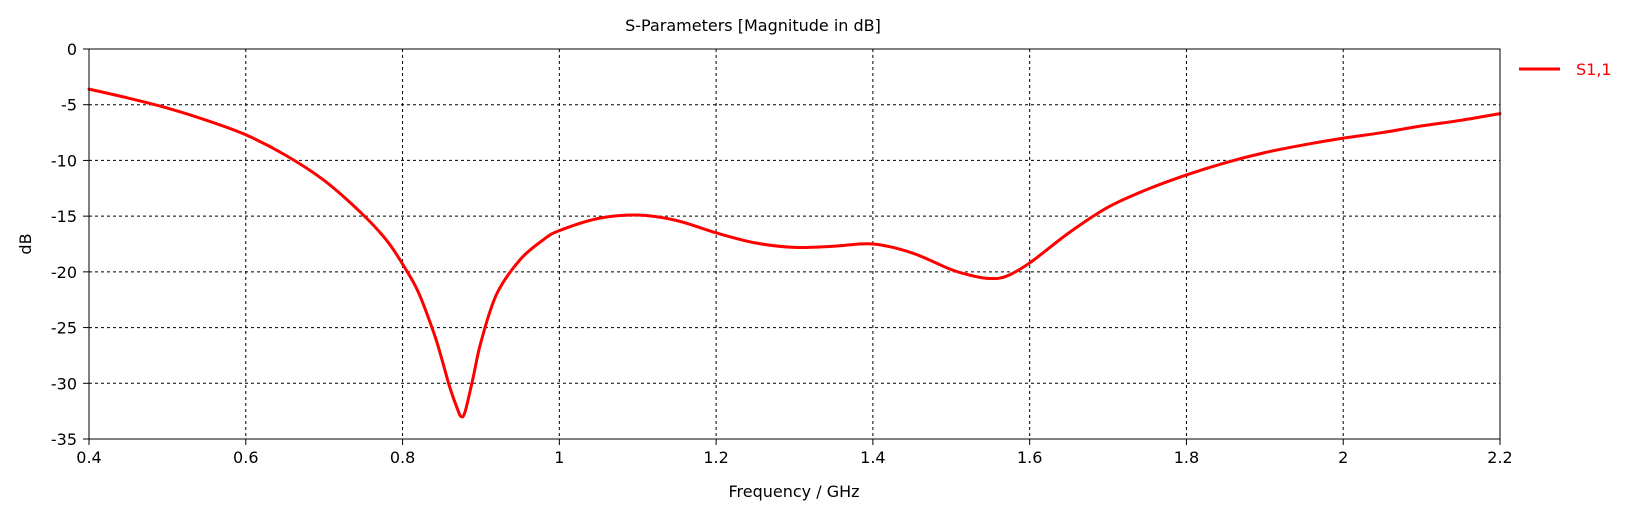 This screenshot has height=507, width=1648. I want to click on y-tick-label: -15, so click(64, 216).